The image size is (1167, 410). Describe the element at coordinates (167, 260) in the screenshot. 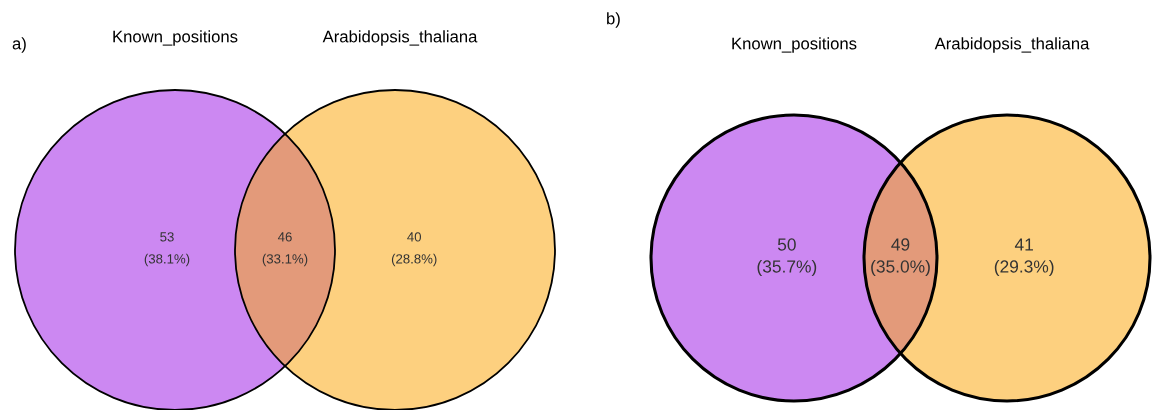

I see `text: (38.1%)` at that location.